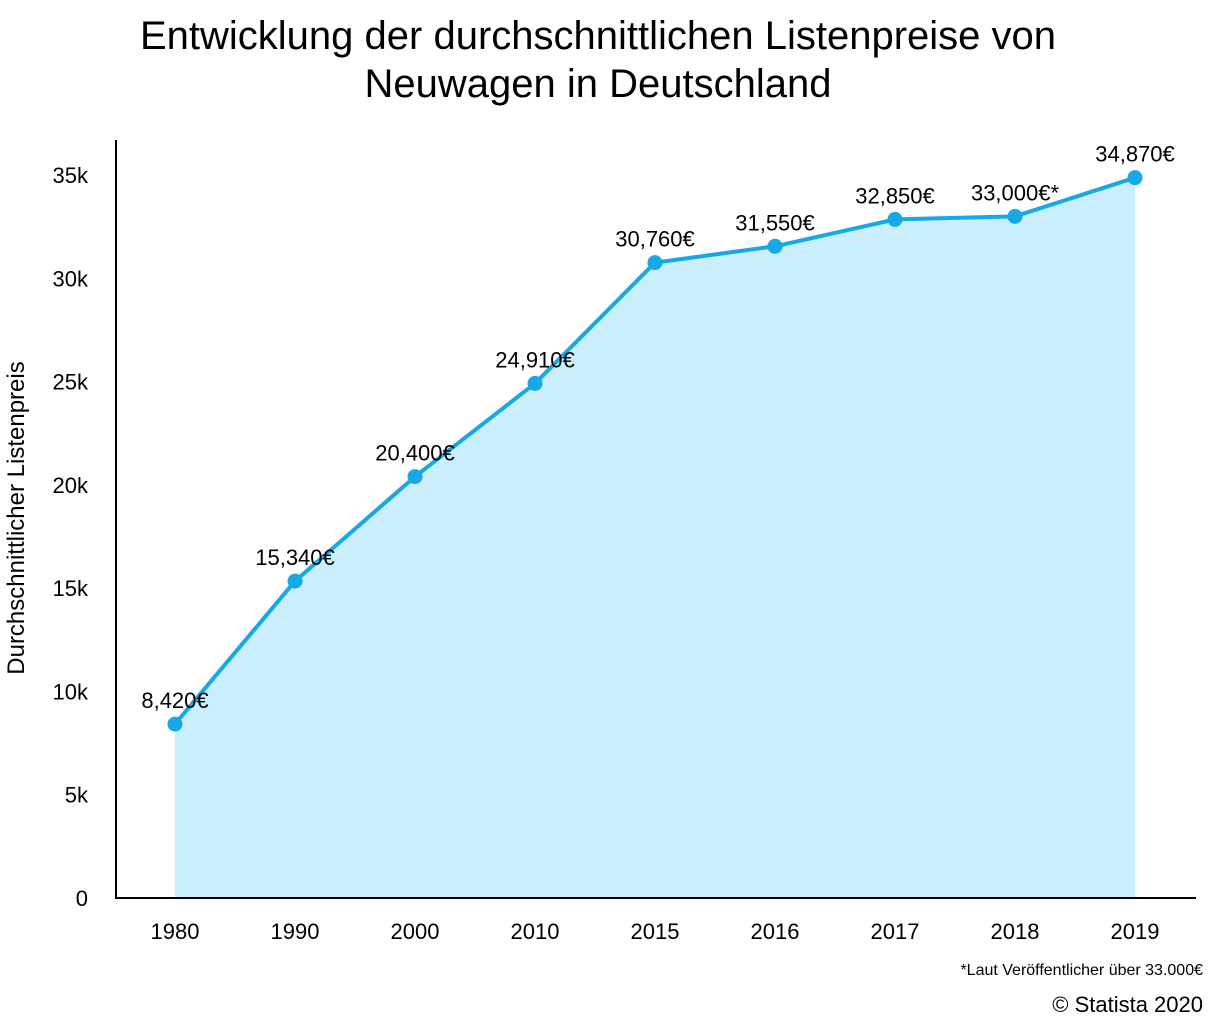 This screenshot has height=1028, width=1216. Describe the element at coordinates (775, 222) in the screenshot. I see `data-label: 31,550€` at that location.